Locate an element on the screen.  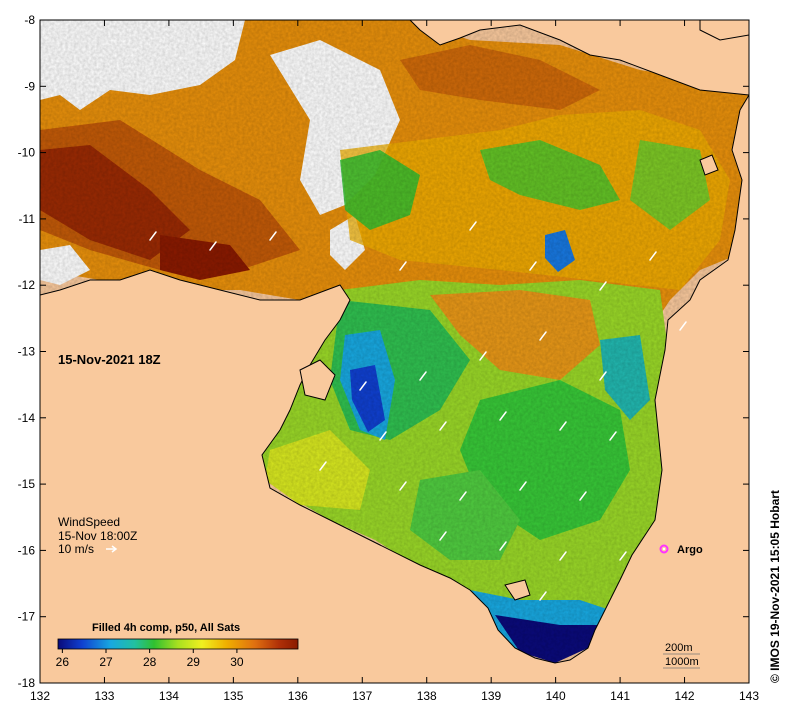
colorbar is located at coordinates (178, 644).